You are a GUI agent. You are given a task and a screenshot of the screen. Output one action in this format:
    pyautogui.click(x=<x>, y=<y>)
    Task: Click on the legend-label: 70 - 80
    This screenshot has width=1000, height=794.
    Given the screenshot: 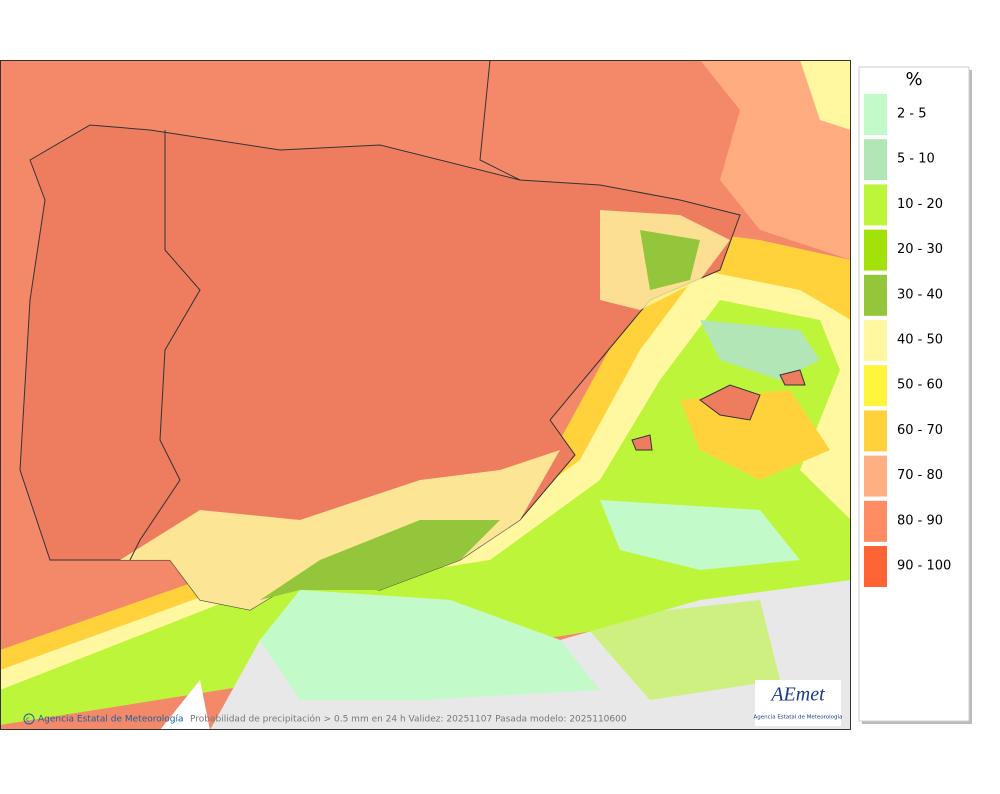 What is the action you would take?
    pyautogui.click(x=920, y=475)
    